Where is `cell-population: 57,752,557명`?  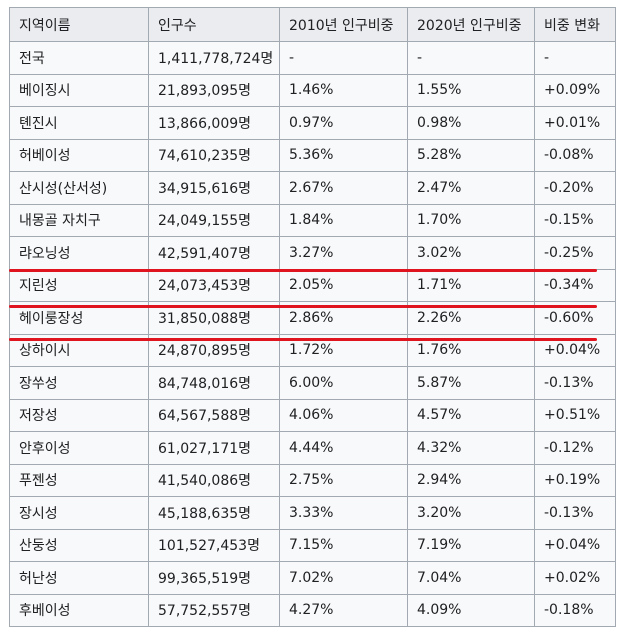
cell-population: 57,752,557명 is located at coordinates (214, 610).